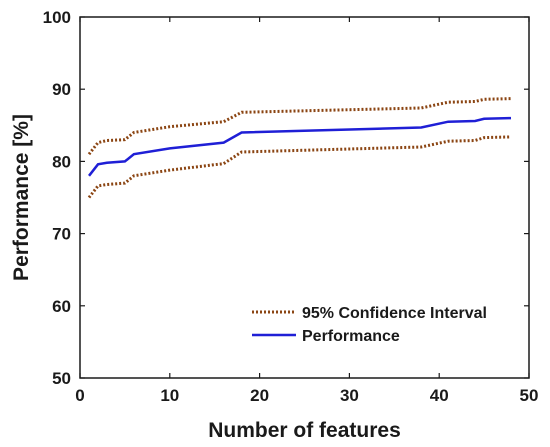 This screenshot has width=550, height=447. I want to click on y-axis-title: Performance [%], so click(21, 197).